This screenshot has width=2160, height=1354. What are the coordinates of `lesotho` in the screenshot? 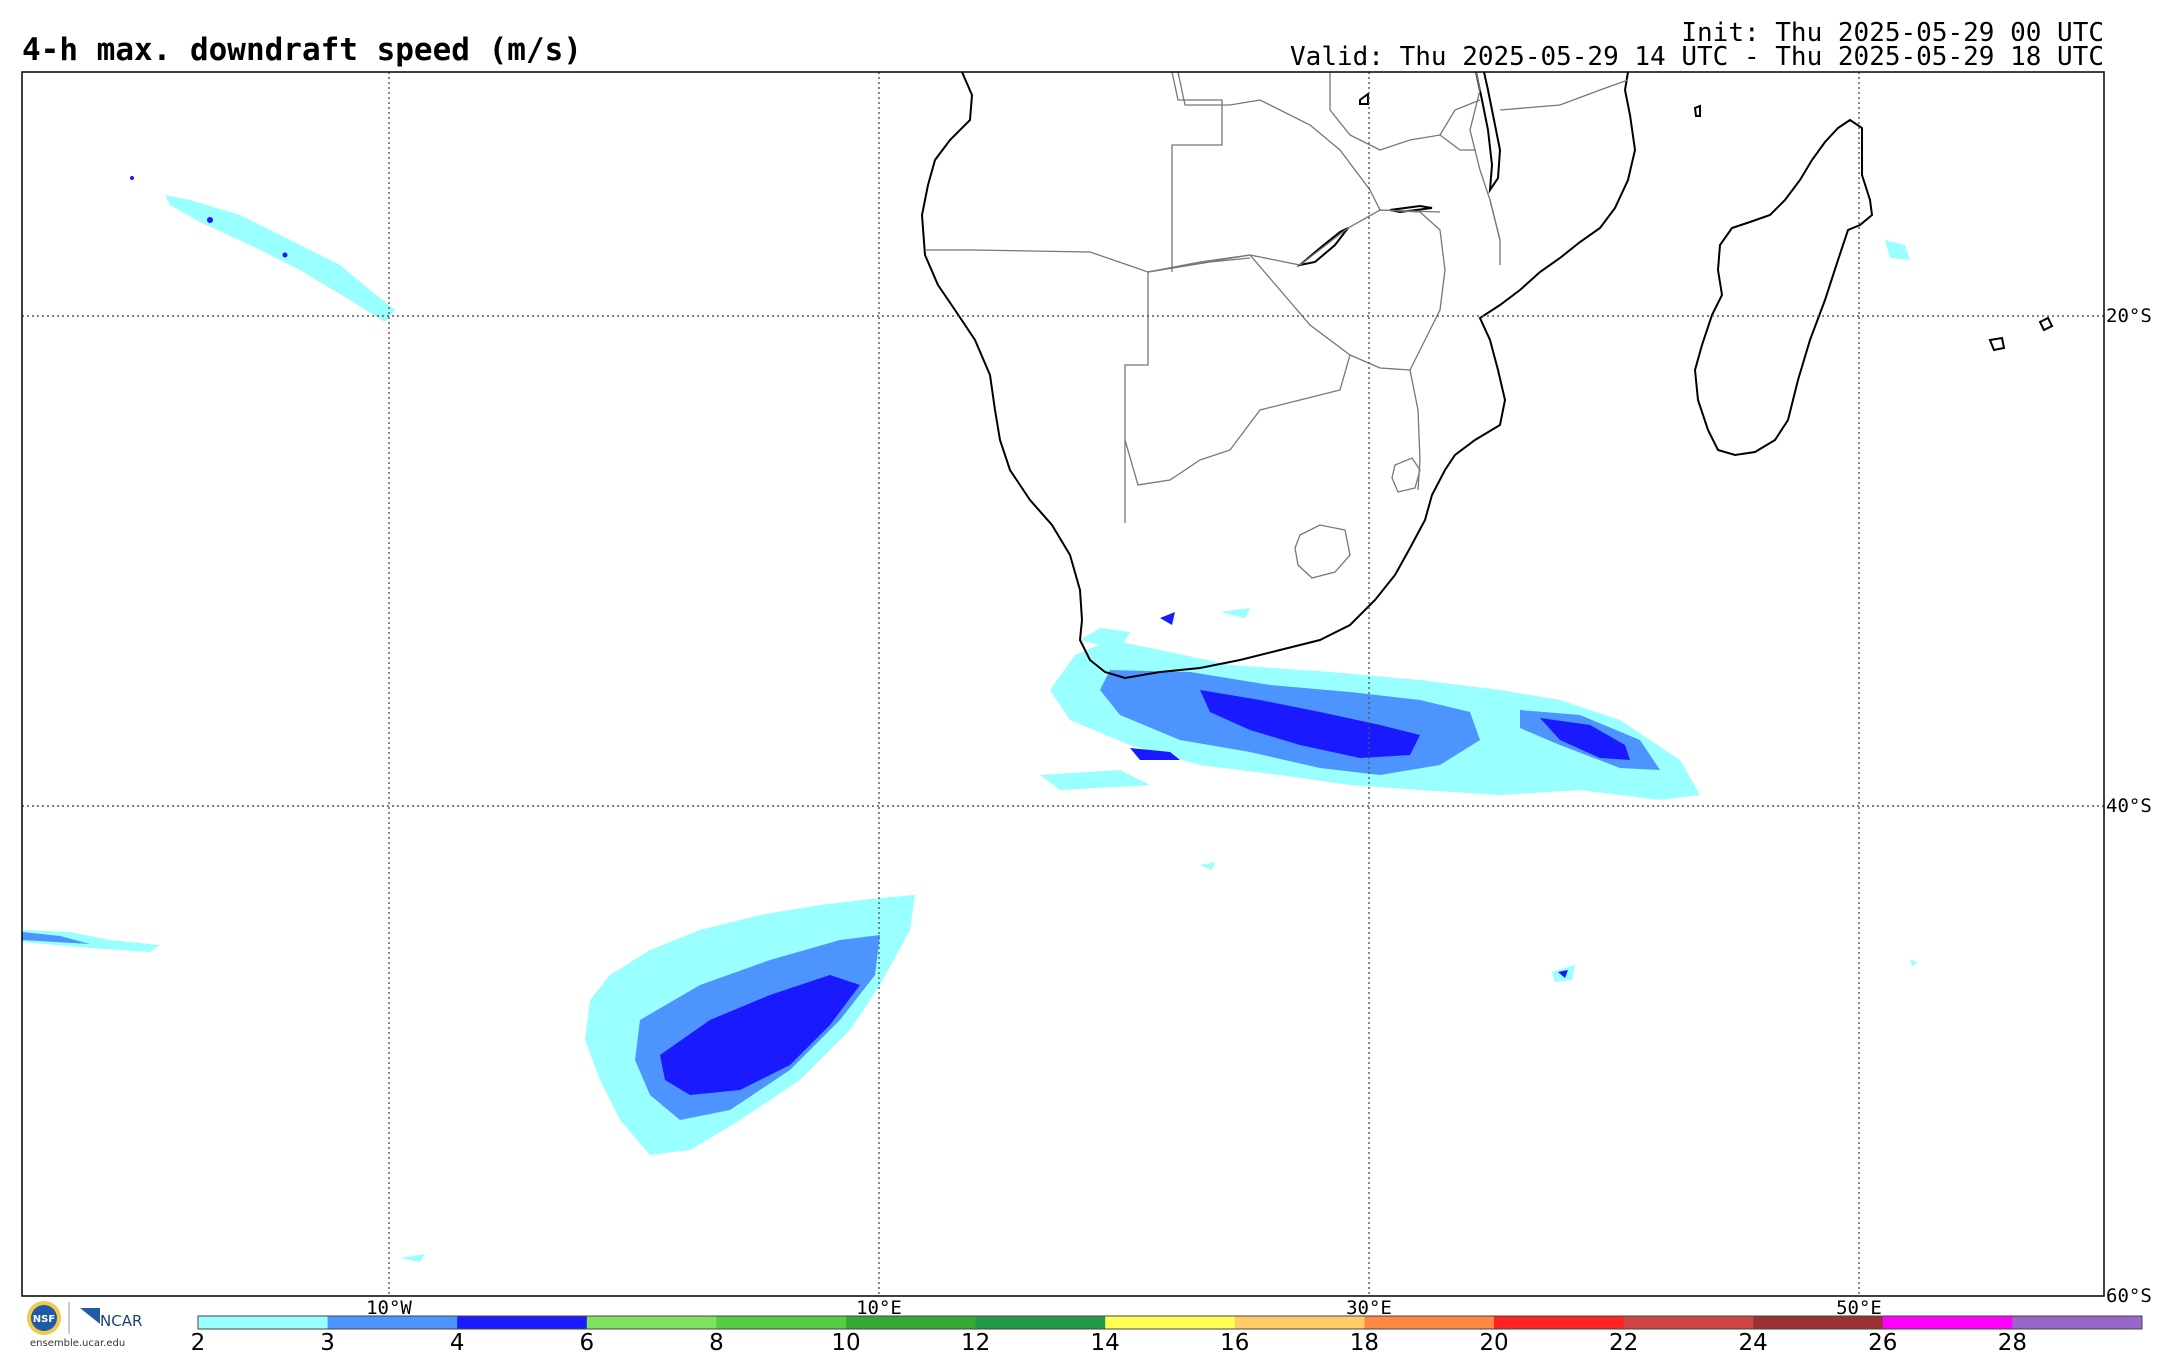 It's located at (1322, 551).